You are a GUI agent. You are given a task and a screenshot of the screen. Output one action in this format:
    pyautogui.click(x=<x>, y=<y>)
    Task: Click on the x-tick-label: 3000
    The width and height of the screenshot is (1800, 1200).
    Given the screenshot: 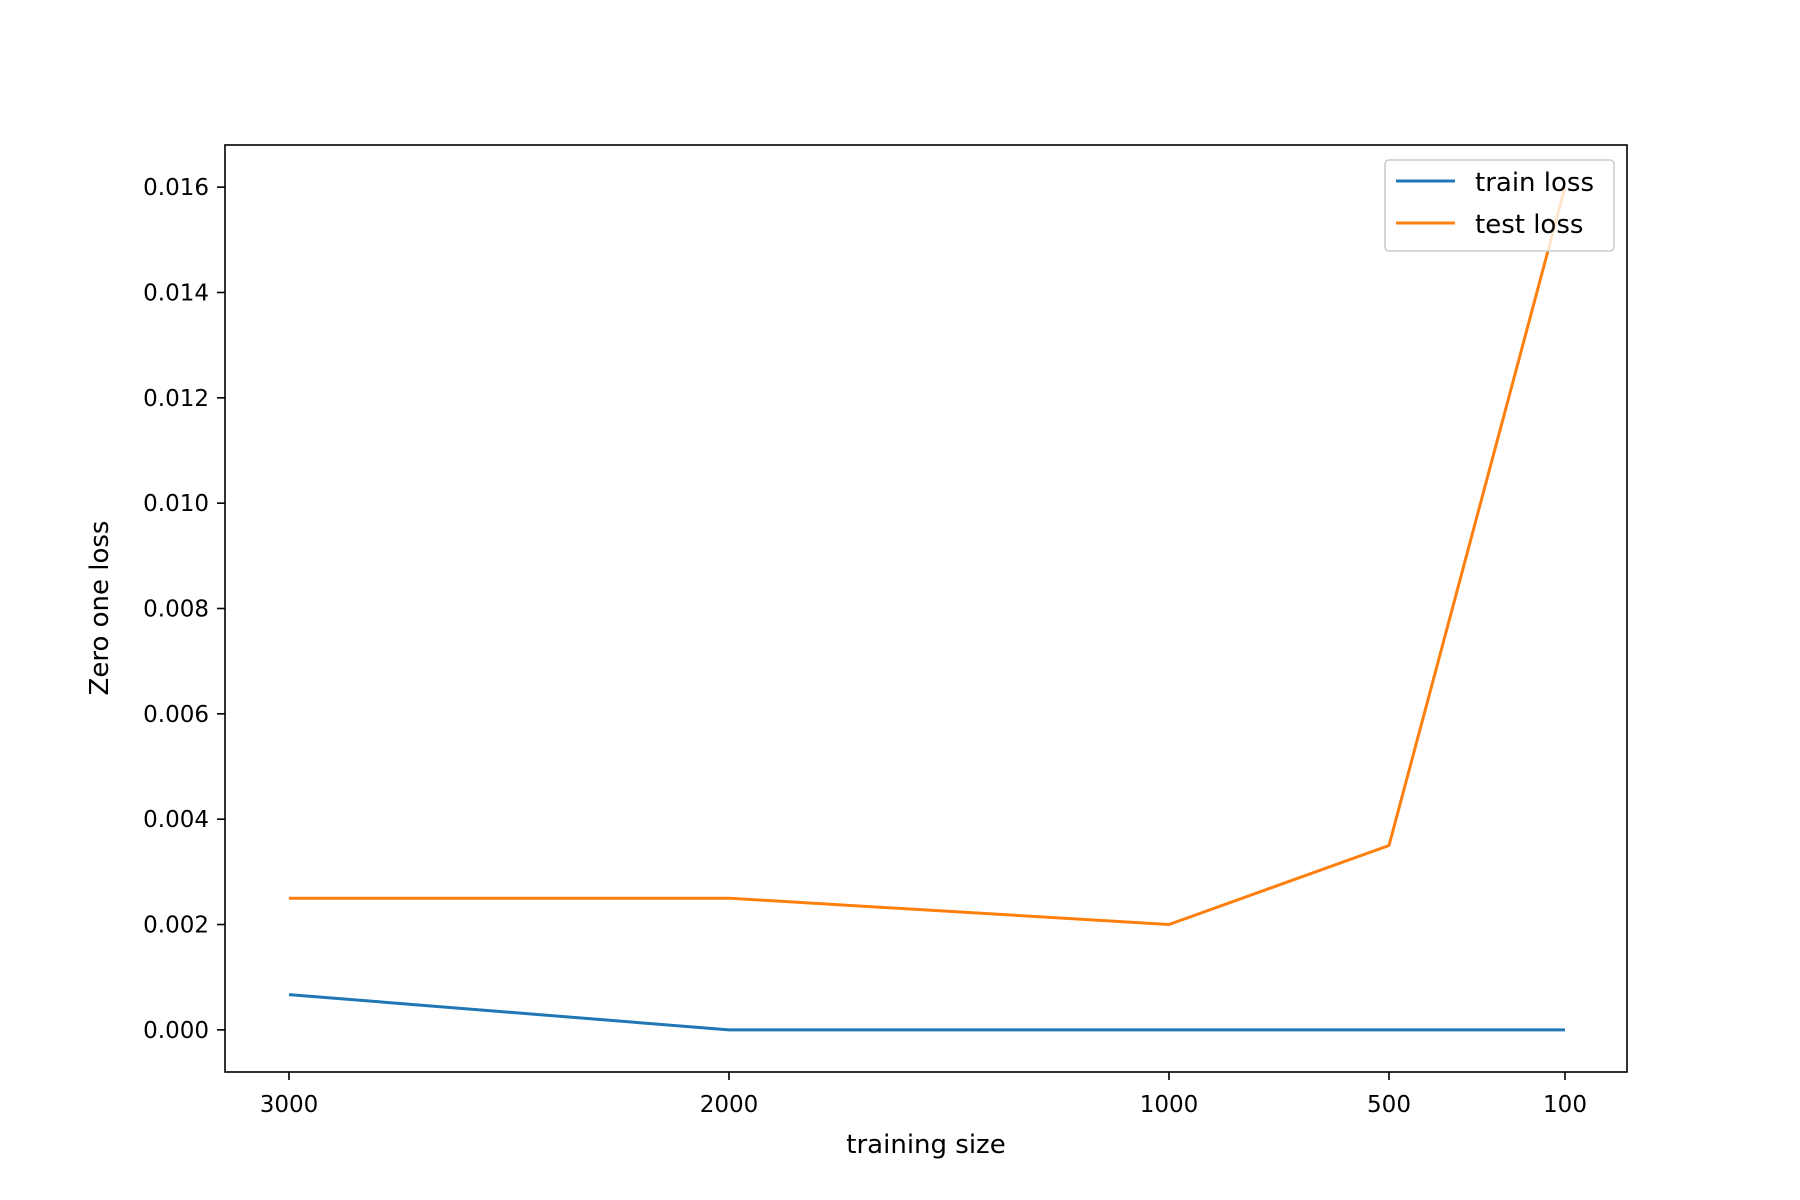 What is the action you would take?
    pyautogui.click(x=289, y=1105)
    